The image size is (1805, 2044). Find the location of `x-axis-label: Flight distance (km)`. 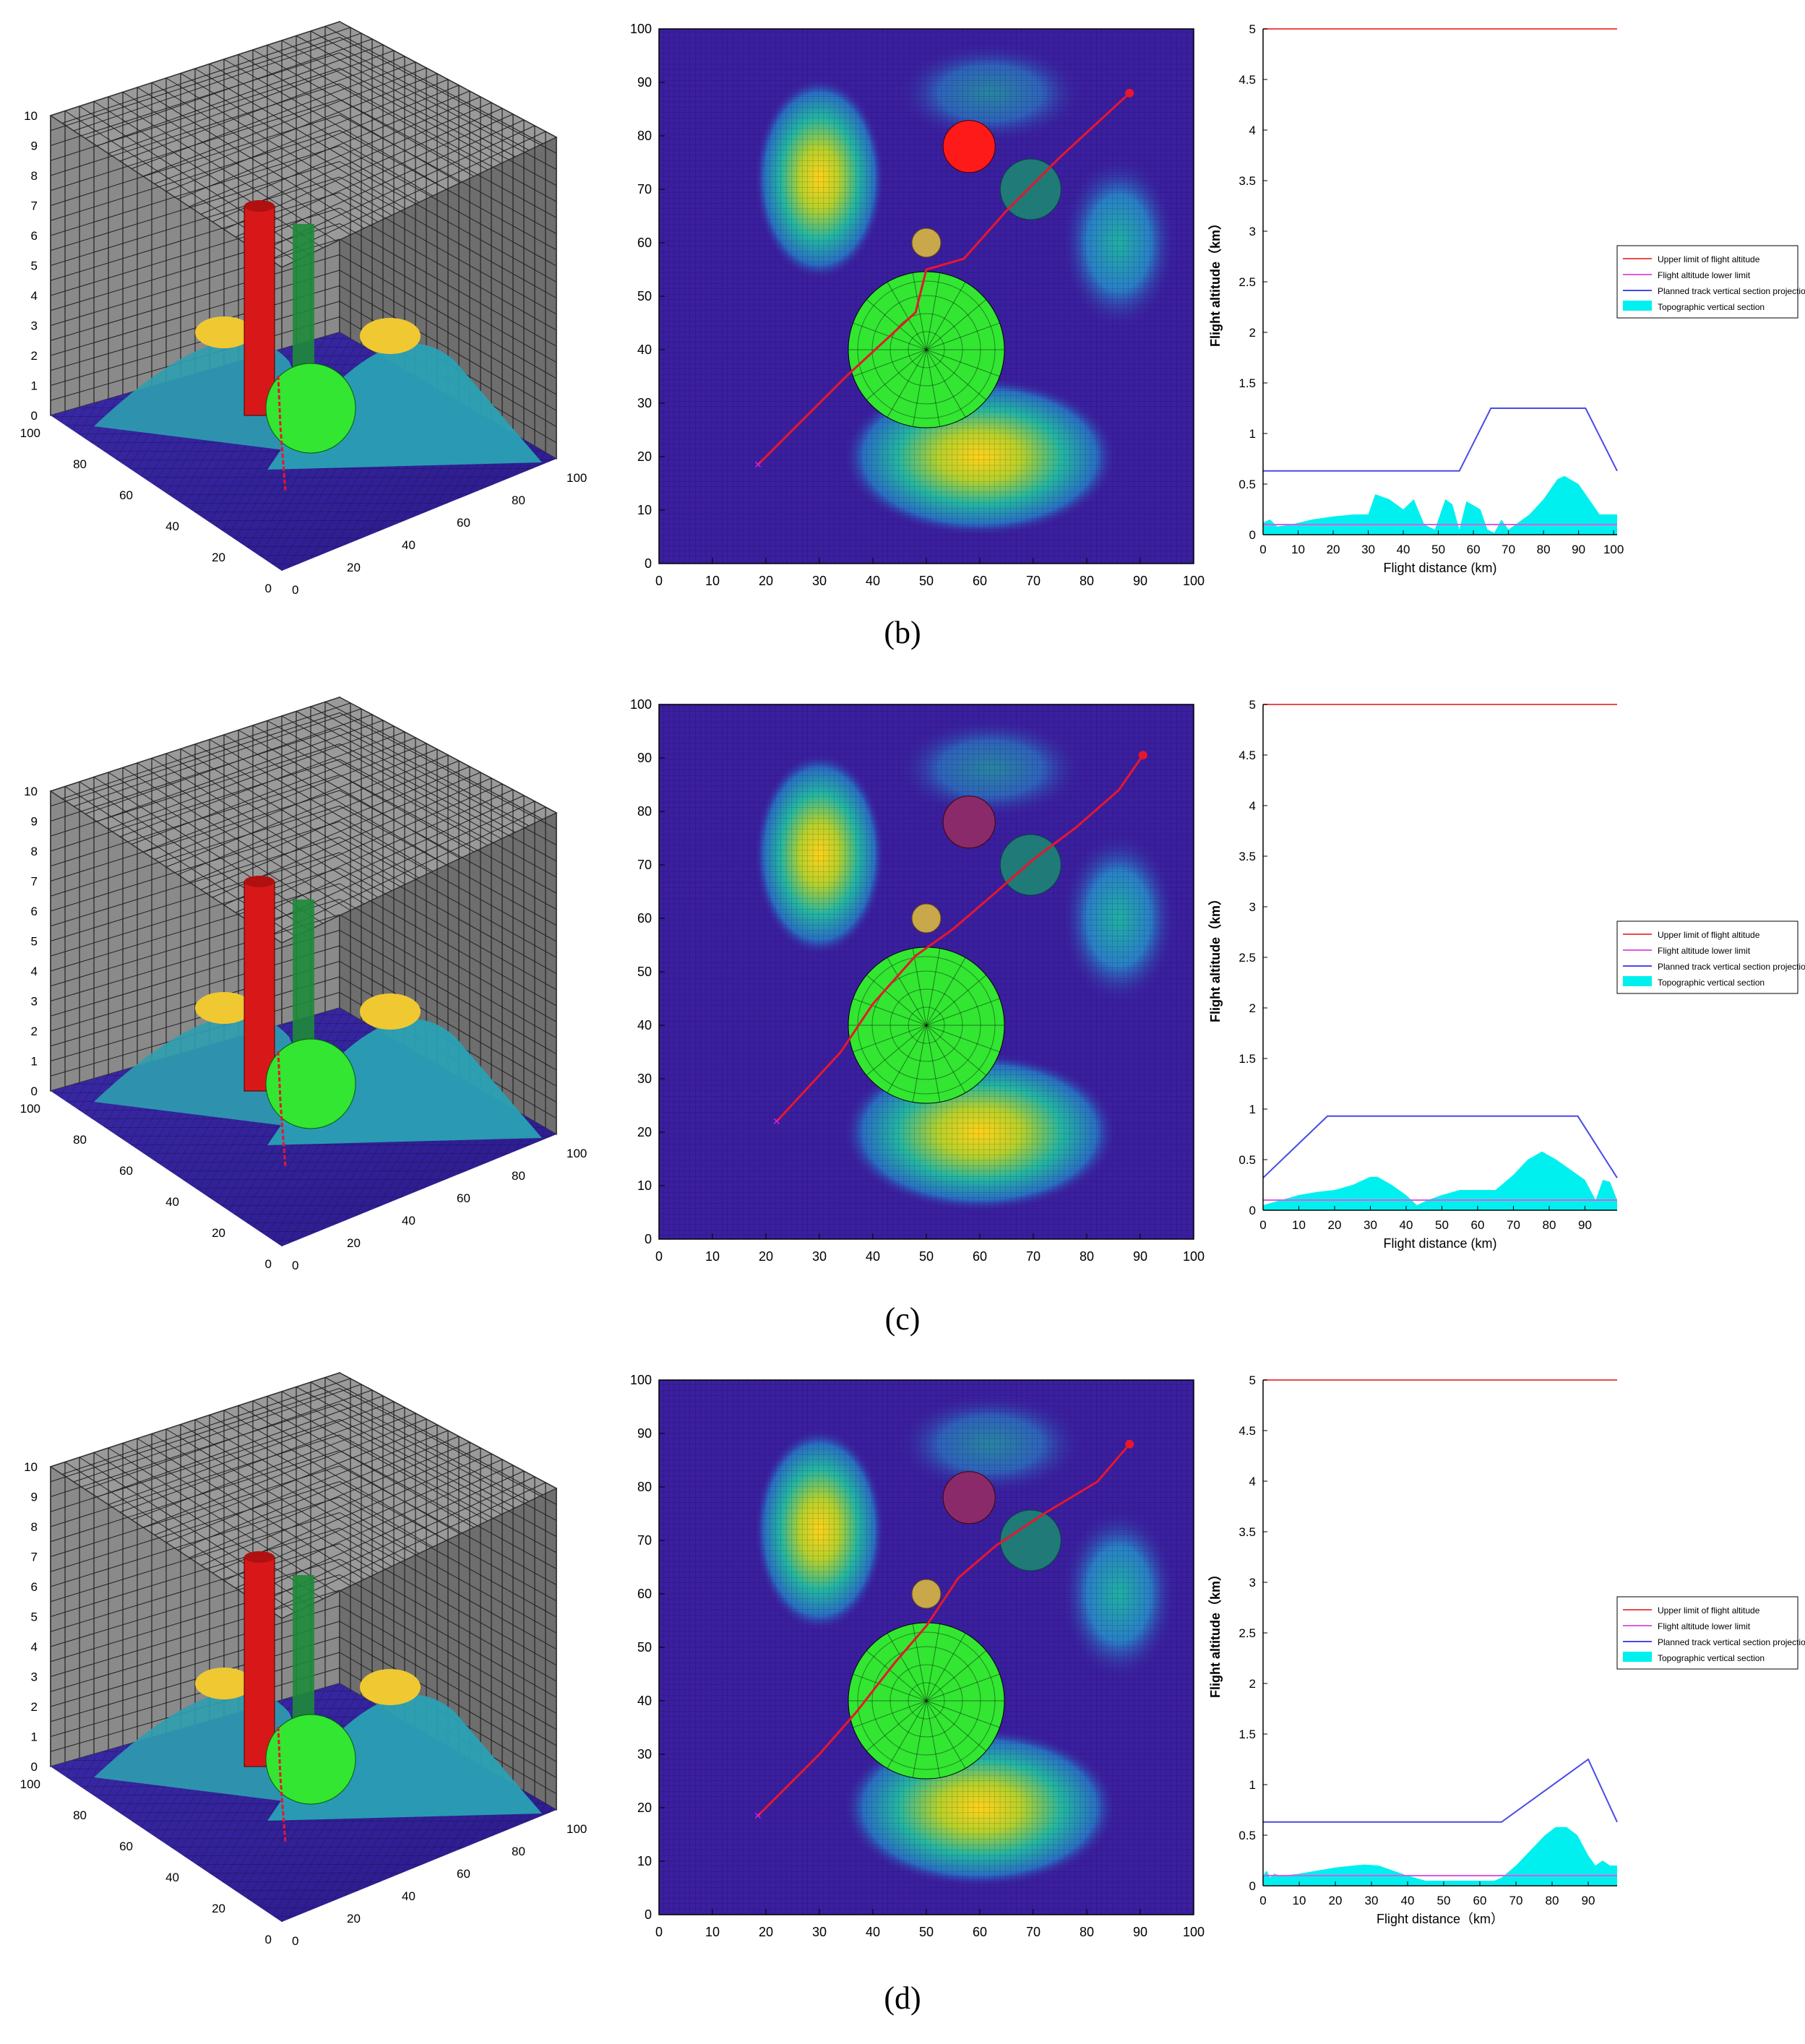

x-axis-label: Flight distance (km) is located at coordinates (1439, 568).